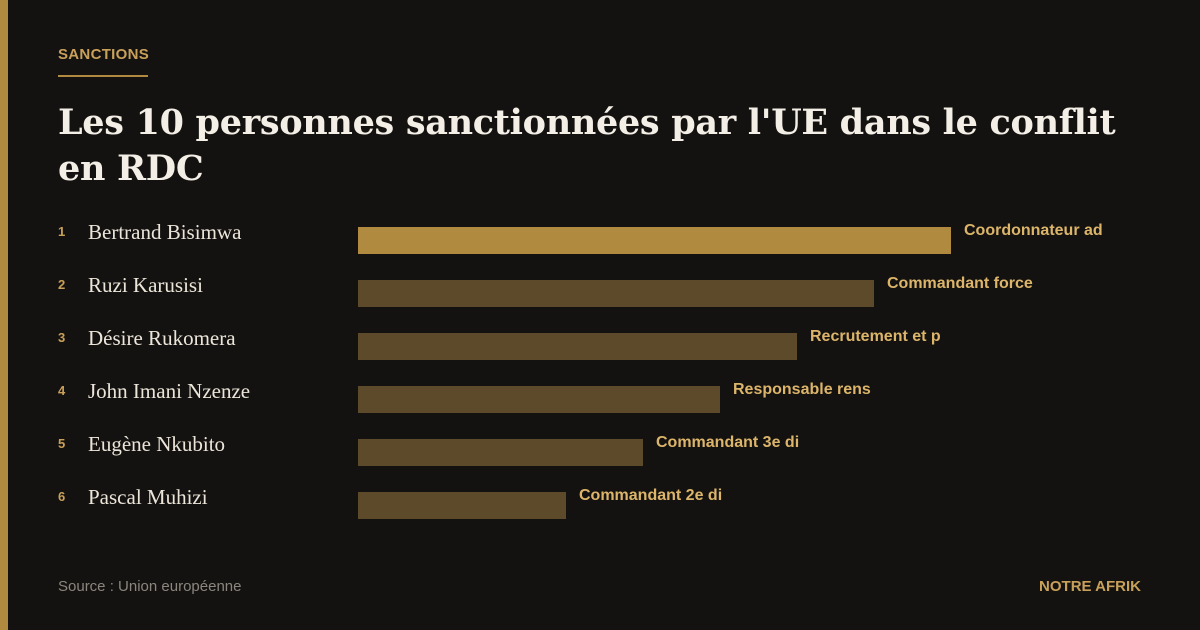  I want to click on rank: 6, so click(62, 496).